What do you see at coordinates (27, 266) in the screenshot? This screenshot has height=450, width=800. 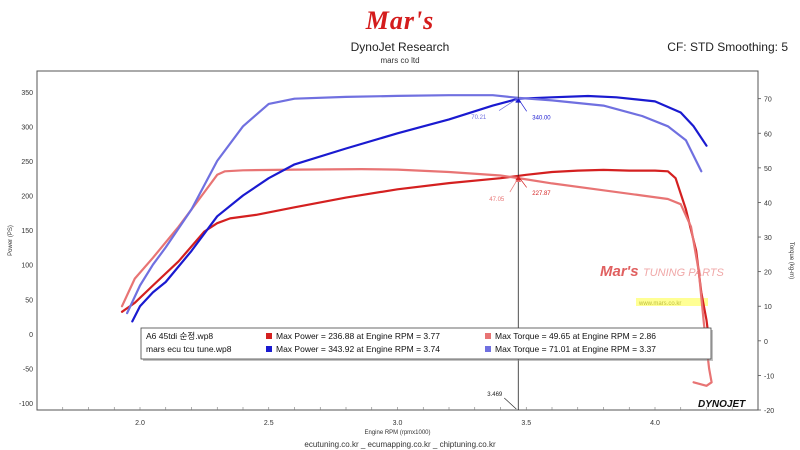 I see `y-tick-label: 100` at bounding box center [27, 266].